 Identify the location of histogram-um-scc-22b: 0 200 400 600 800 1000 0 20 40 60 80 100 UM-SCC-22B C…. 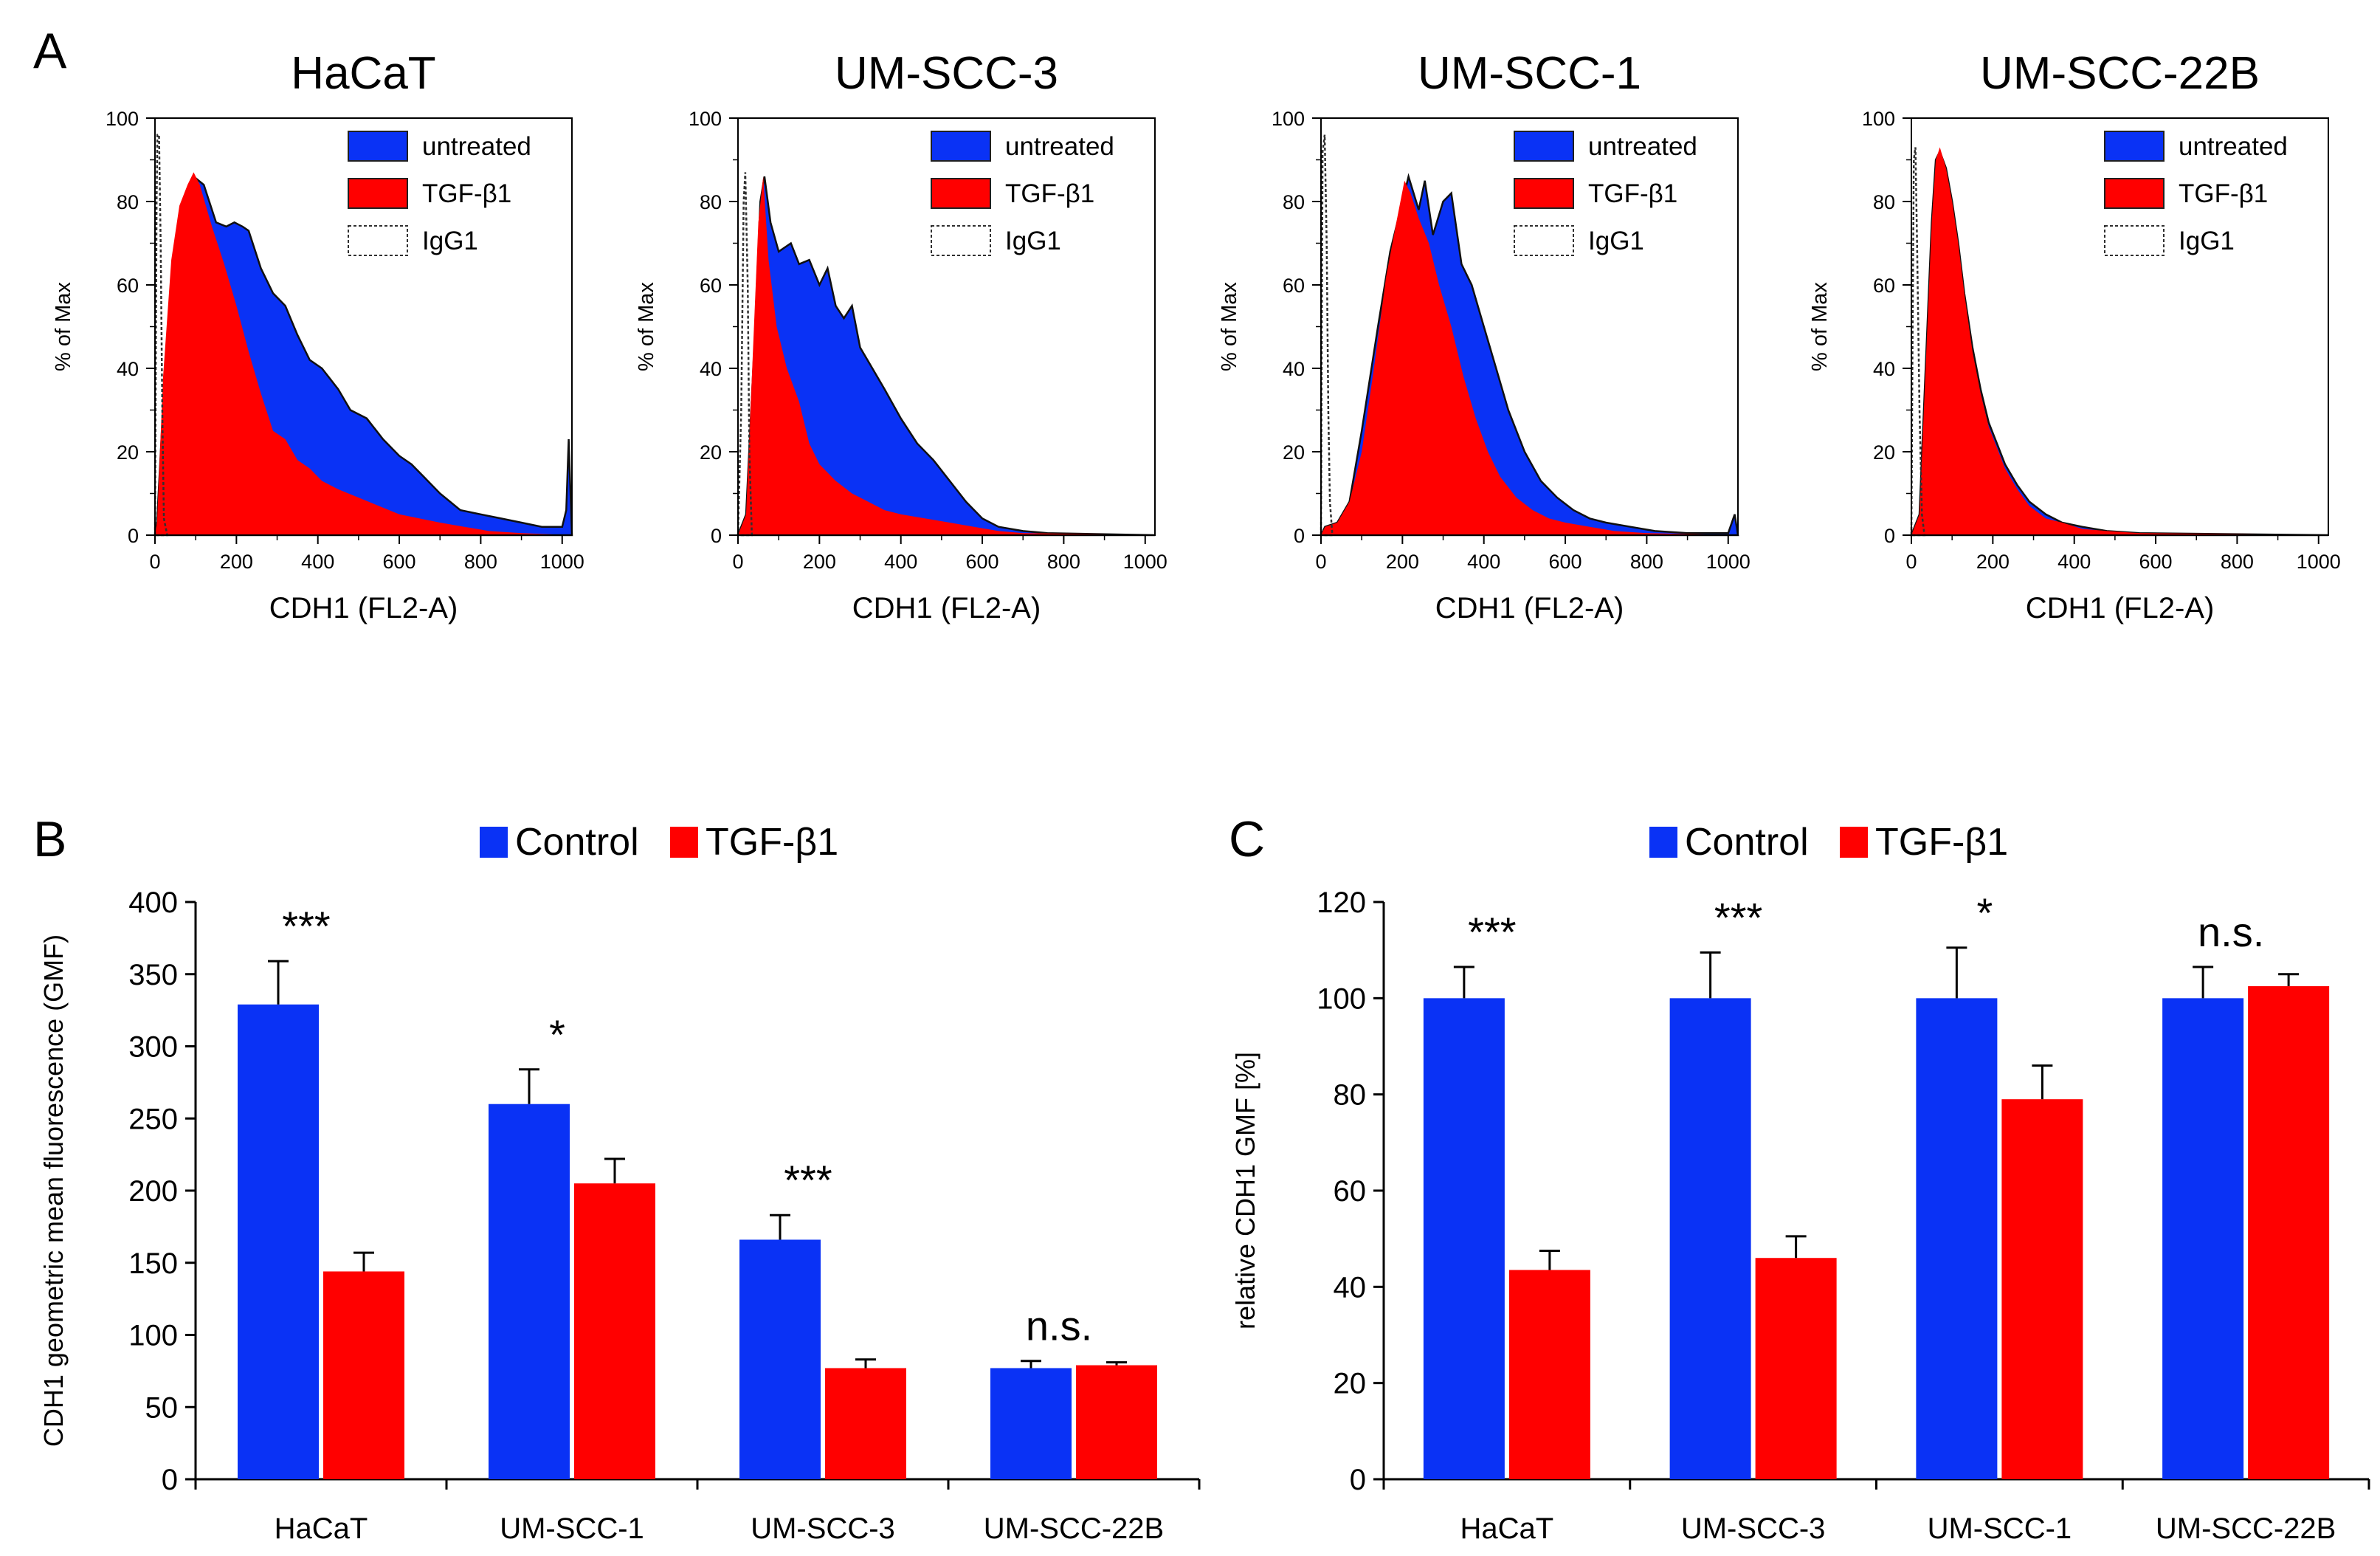
(2075, 336).